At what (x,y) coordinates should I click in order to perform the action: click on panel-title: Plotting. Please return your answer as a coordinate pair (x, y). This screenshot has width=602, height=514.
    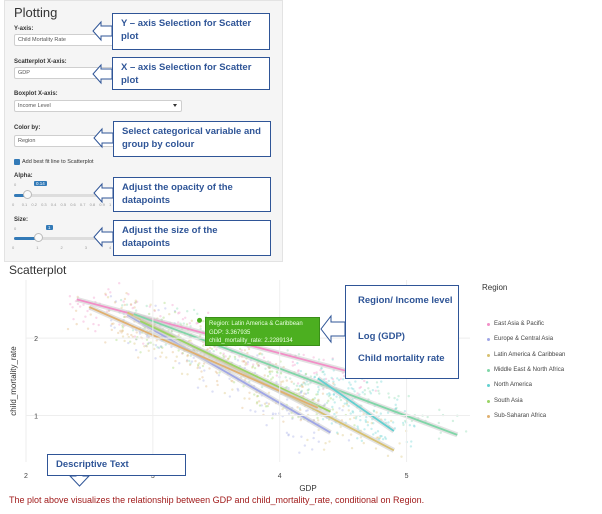
    Looking at the image, I should click on (36, 12).